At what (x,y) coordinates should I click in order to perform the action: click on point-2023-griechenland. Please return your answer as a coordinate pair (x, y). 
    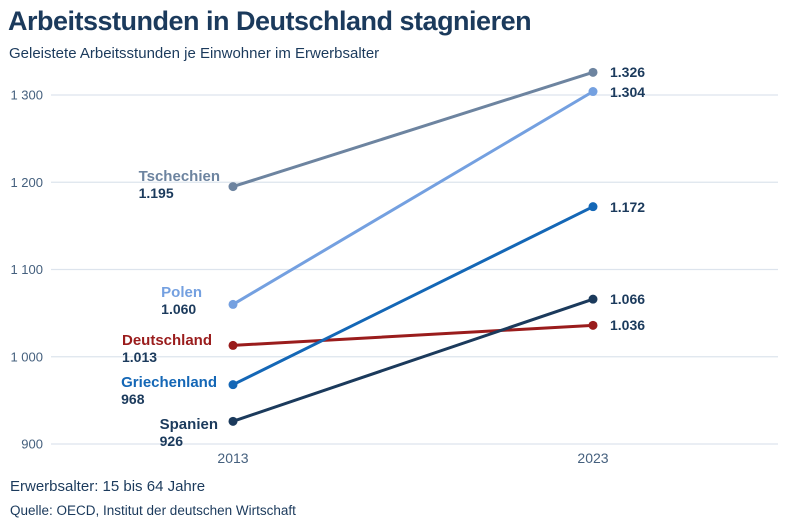
    Looking at the image, I should click on (593, 207).